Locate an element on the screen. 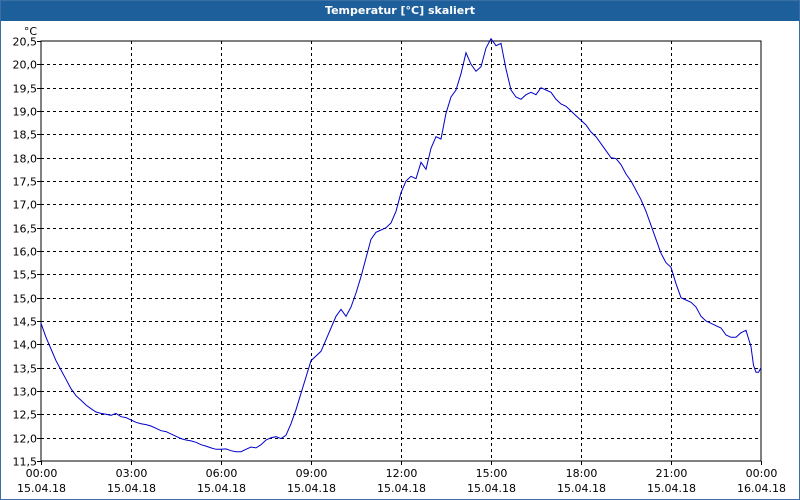 Image resolution: width=800 pixels, height=500 pixels. y-tick-label: 17,0 is located at coordinates (25, 205).